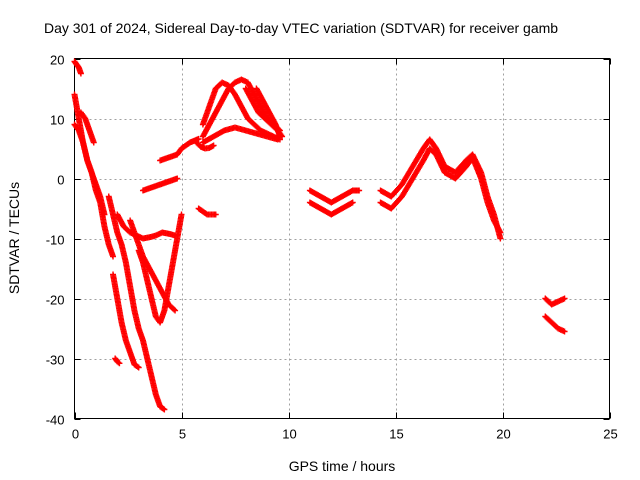  I want to click on x-tick-label: 5, so click(182, 434).